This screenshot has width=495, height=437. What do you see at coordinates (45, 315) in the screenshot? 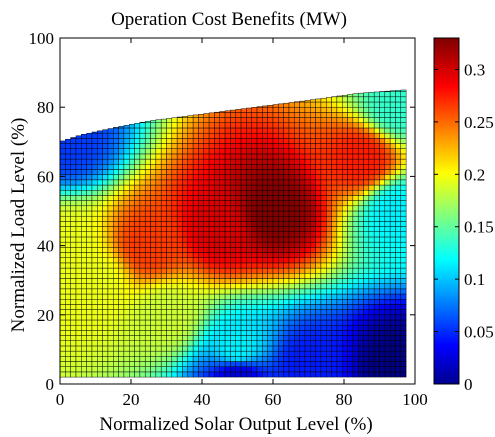
I see `y-tick-label: 20` at bounding box center [45, 315].